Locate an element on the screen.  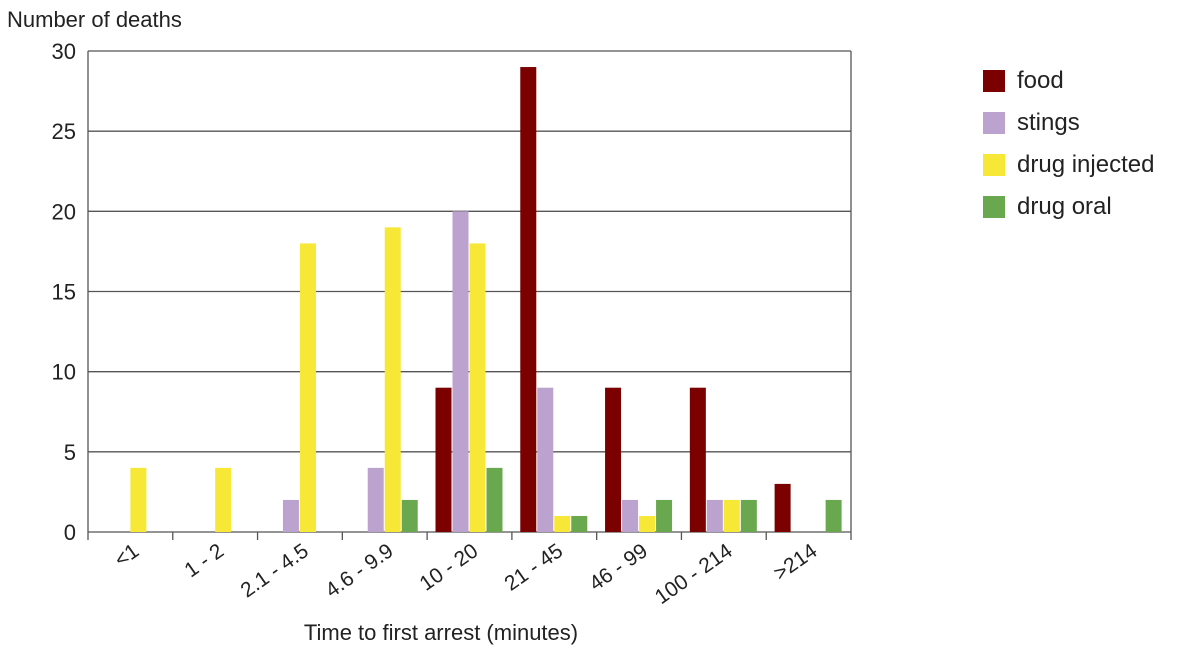
x-tick-label: 4.6 - 9.9 is located at coordinates (359, 570).